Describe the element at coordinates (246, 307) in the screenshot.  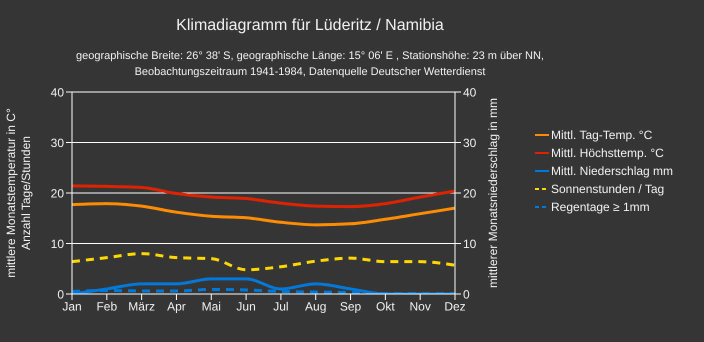
I see `x-tick-label: Jun` at that location.